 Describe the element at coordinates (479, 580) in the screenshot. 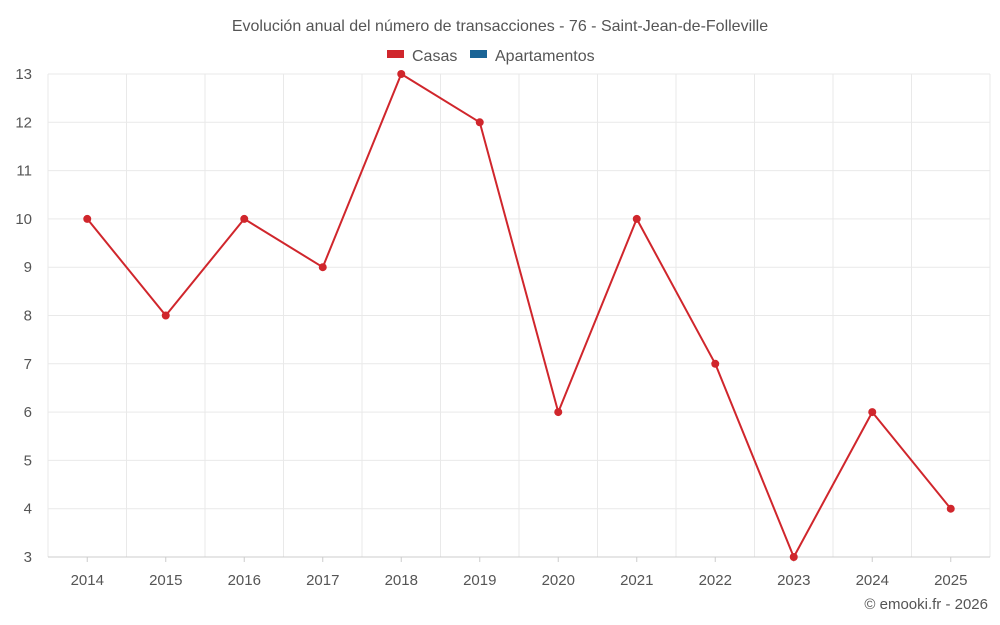

I see `x-tick-label: 2019` at that location.